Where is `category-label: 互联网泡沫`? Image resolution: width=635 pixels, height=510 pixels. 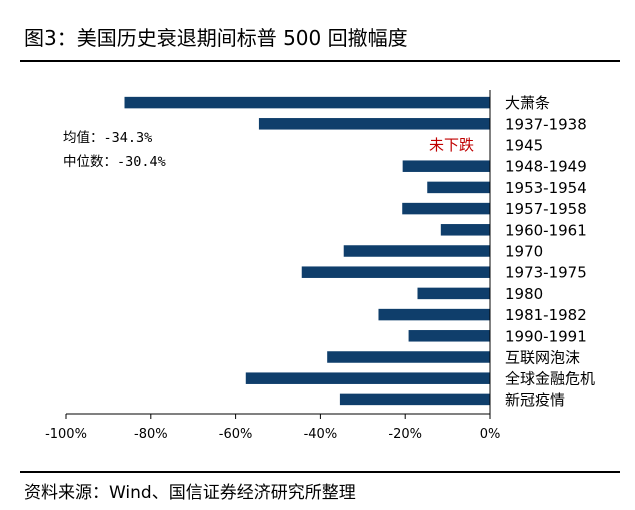 category-label: 互联网泡沫 is located at coordinates (542, 358).